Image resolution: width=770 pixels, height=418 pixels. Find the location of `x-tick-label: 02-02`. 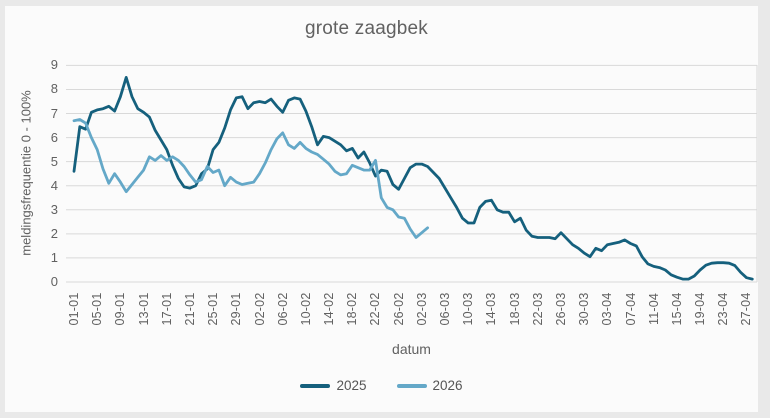

x-tick-label: 02-02 is located at coordinates (259, 309).